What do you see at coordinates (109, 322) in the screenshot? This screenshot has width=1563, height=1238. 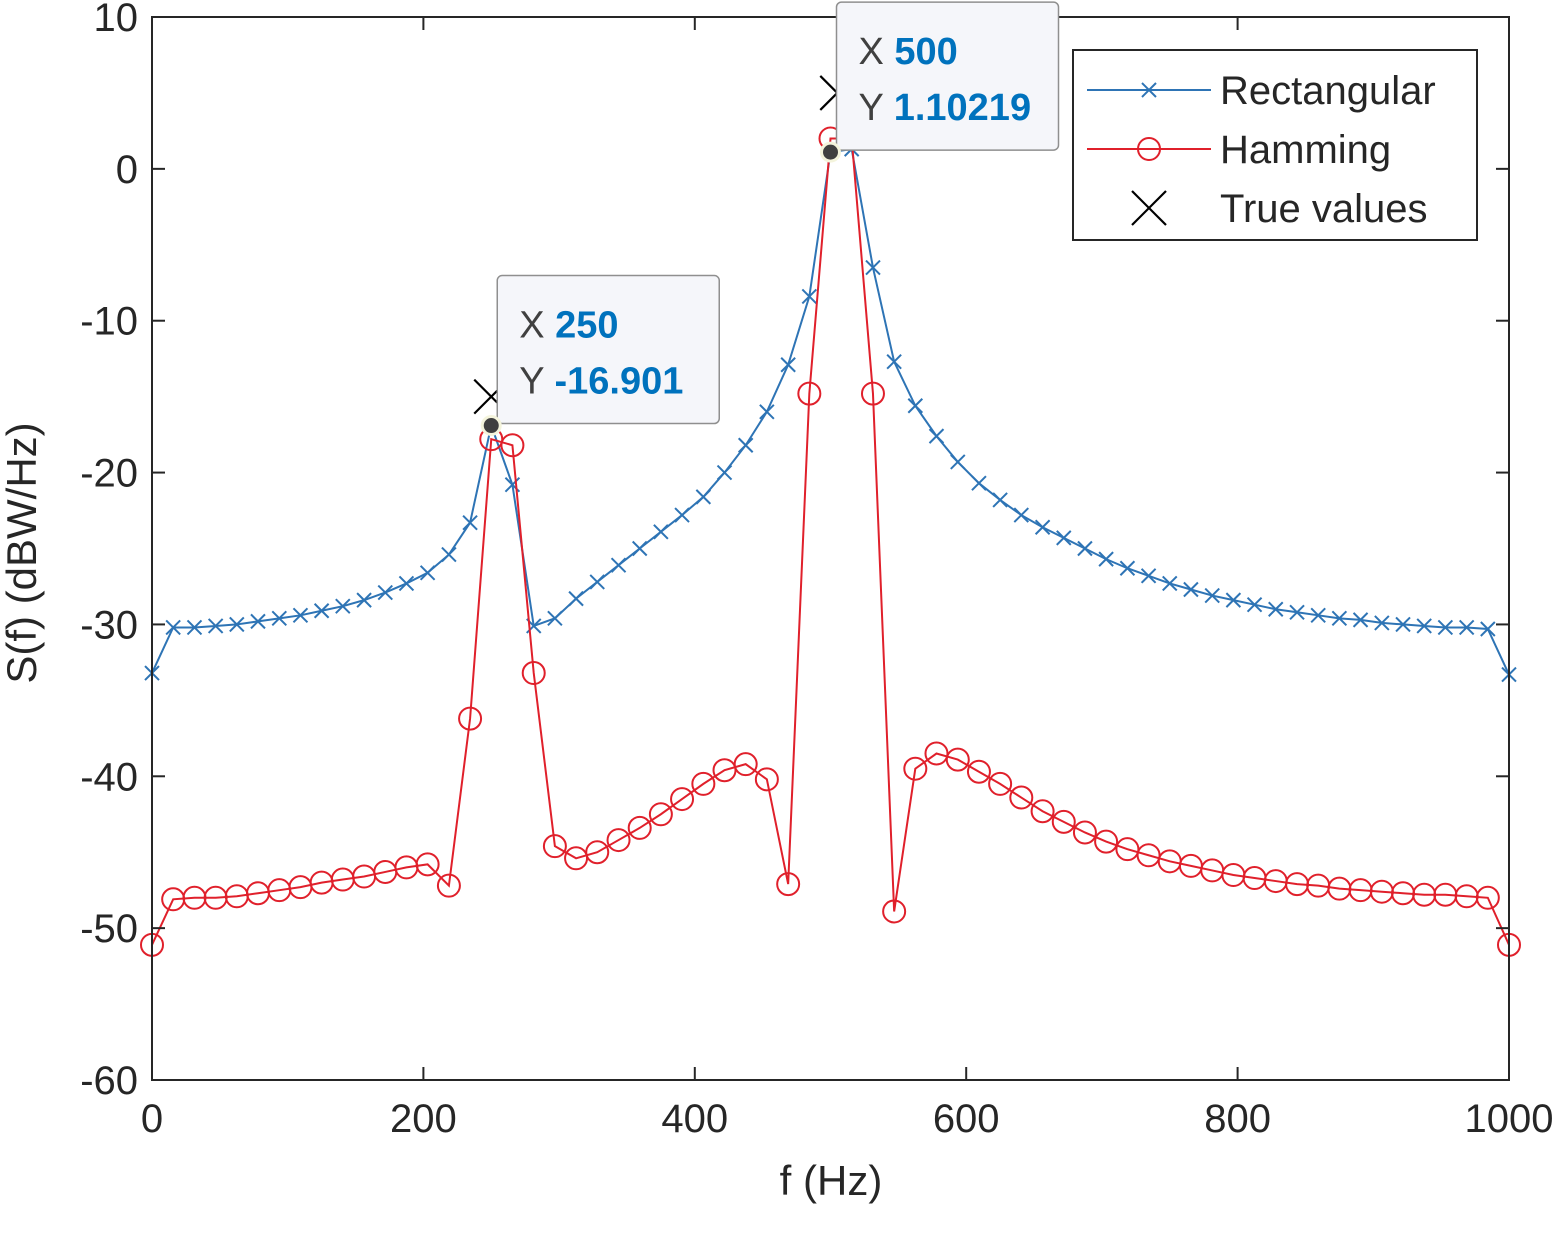 I see `y-tick-label: -10` at bounding box center [109, 322].